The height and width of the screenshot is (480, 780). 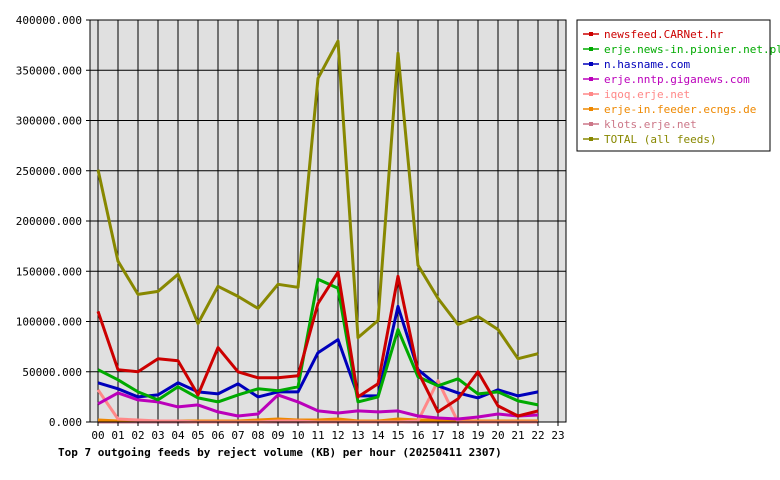 What do you see at coordinates (378, 435) in the screenshot?
I see `x-tick-label: 14` at bounding box center [378, 435].